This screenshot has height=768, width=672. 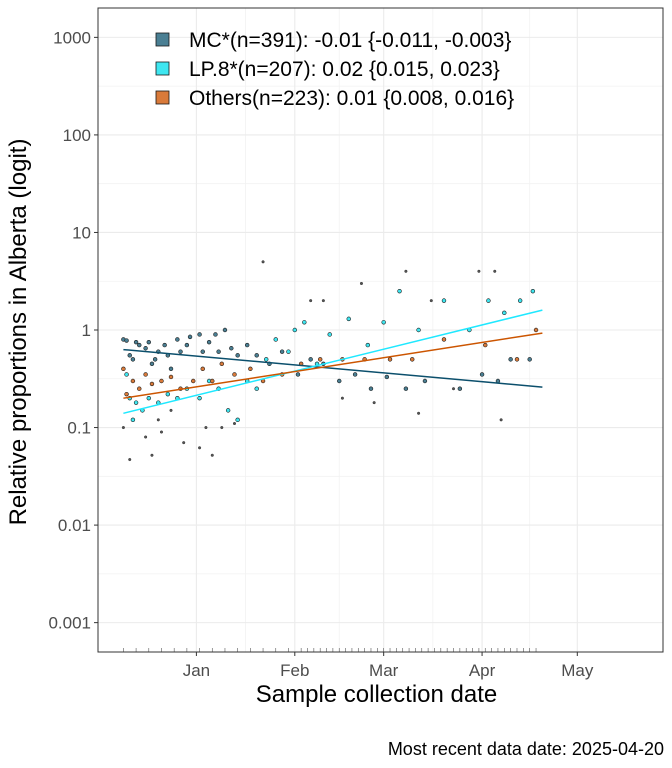 I want to click on x-tick-label: Apr, so click(x=482, y=670).